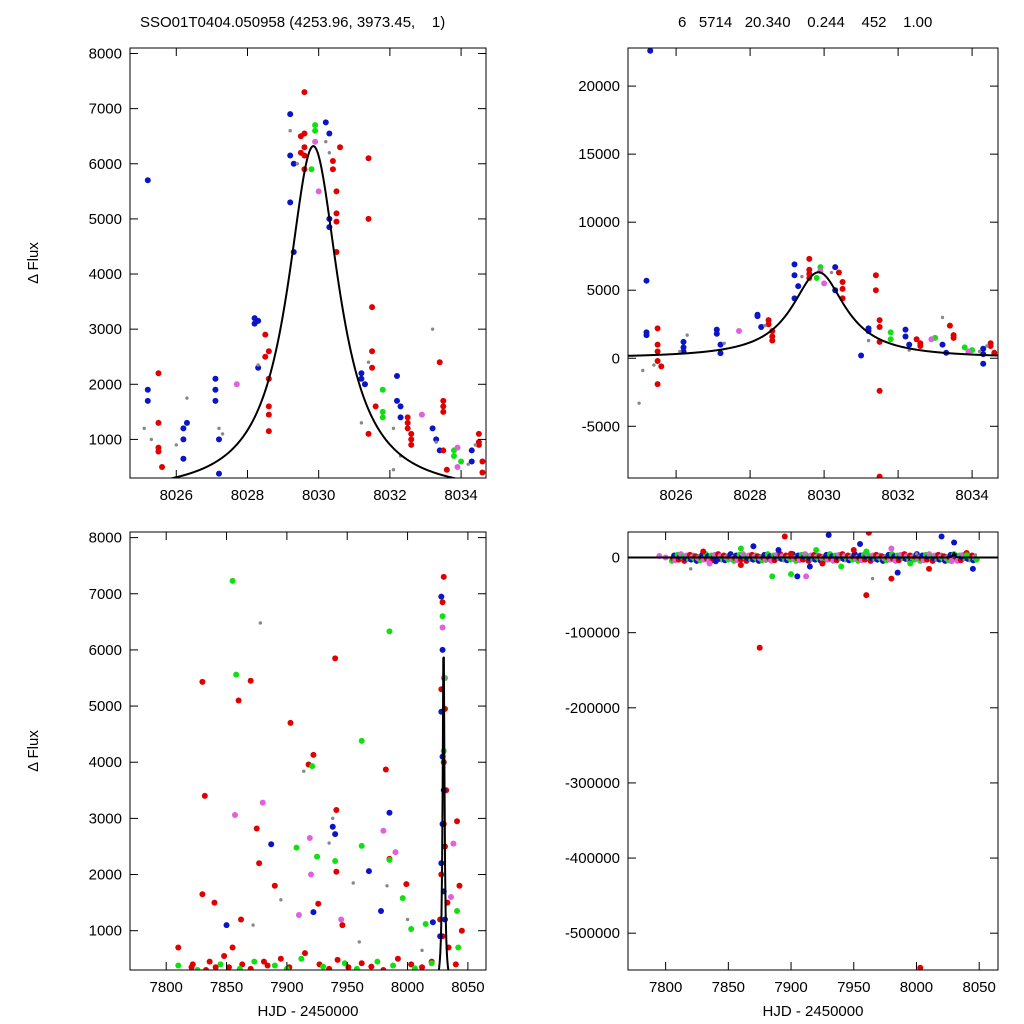 The image size is (1024, 1024). I want to click on y-tick-label: 0, so click(616, 358).